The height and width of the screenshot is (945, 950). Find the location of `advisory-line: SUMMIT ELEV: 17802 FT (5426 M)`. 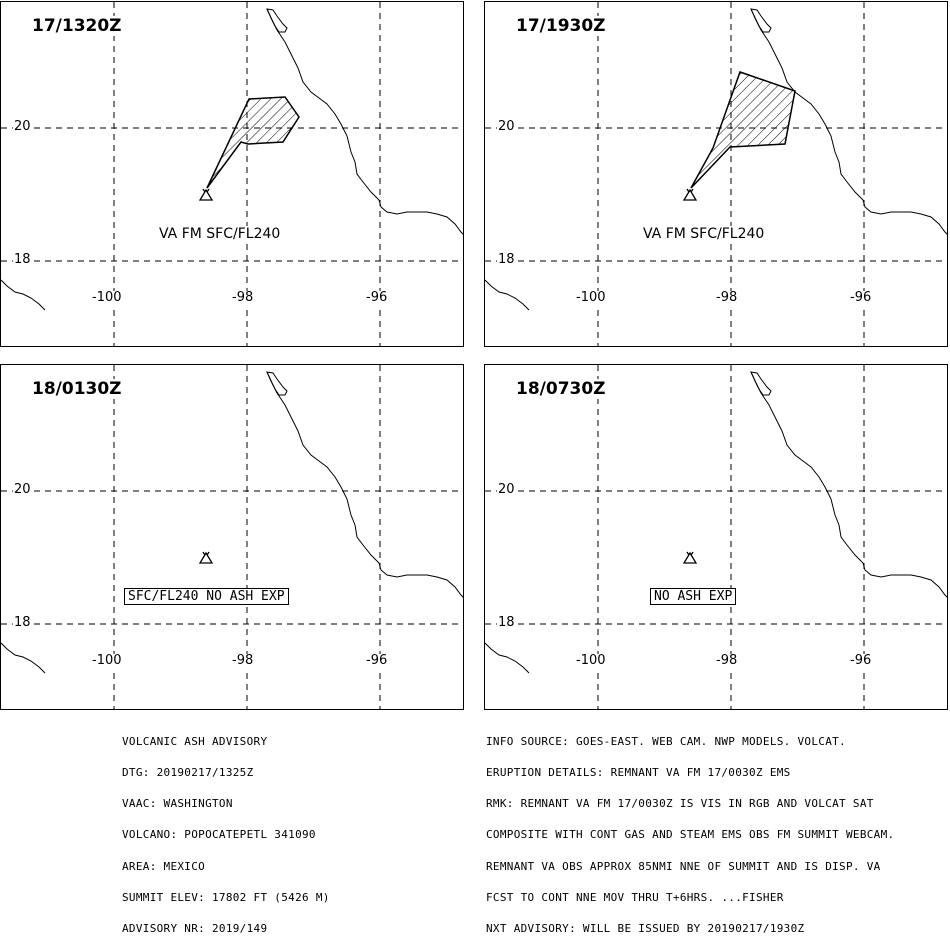

advisory-line: SUMMIT ELEV: 17802 FT (5426 M) is located at coordinates (226, 897).